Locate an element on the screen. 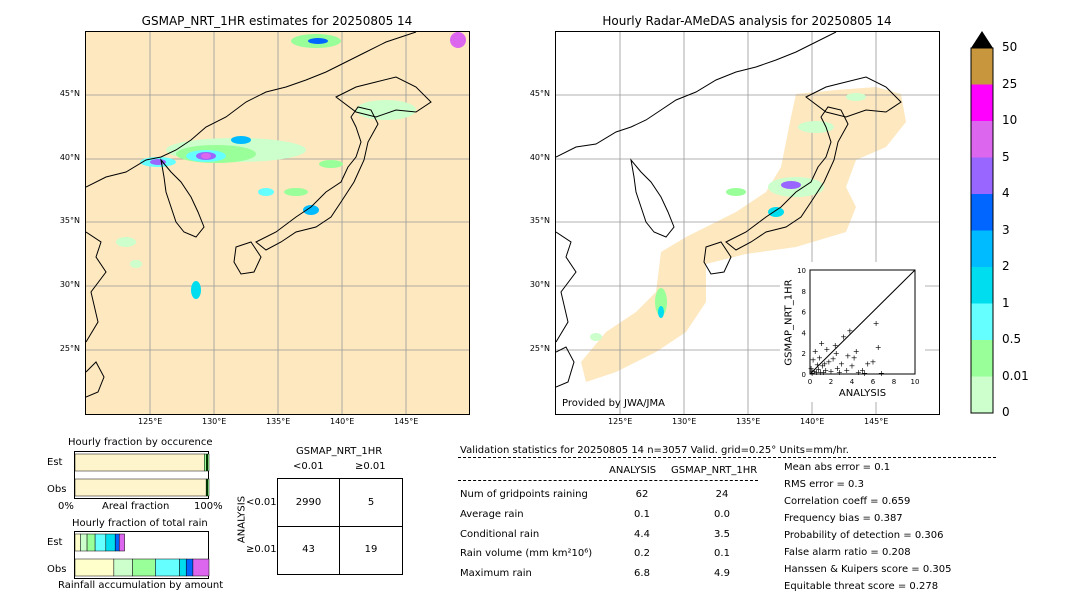 This screenshot has height=612, width=1080. contingency-row-header: ≥0.01 is located at coordinates (261, 549).